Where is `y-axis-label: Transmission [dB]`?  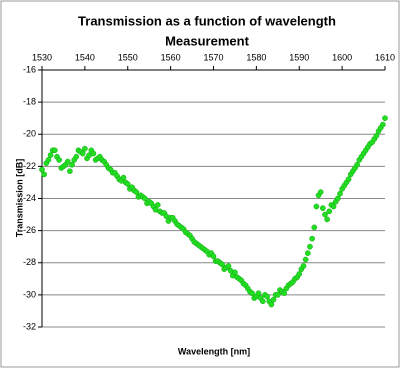
y-axis-label: Transmission [dB] is located at coordinates (19, 198).